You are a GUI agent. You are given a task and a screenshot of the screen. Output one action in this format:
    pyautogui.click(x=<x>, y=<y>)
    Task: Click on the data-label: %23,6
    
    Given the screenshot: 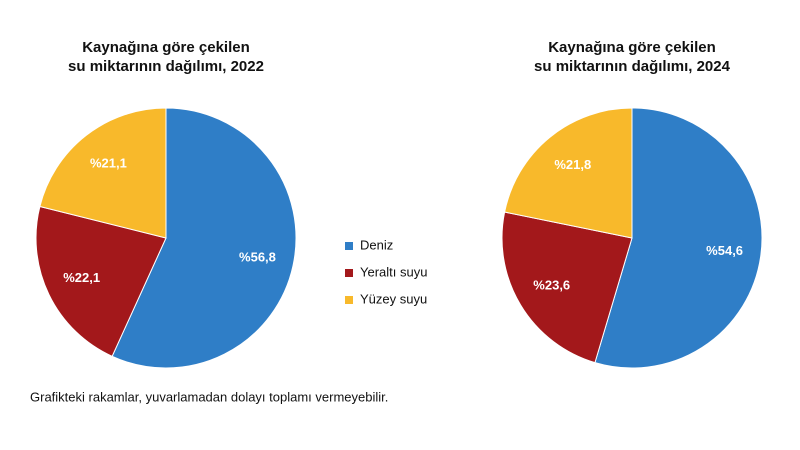 What is the action you would take?
    pyautogui.click(x=551, y=285)
    